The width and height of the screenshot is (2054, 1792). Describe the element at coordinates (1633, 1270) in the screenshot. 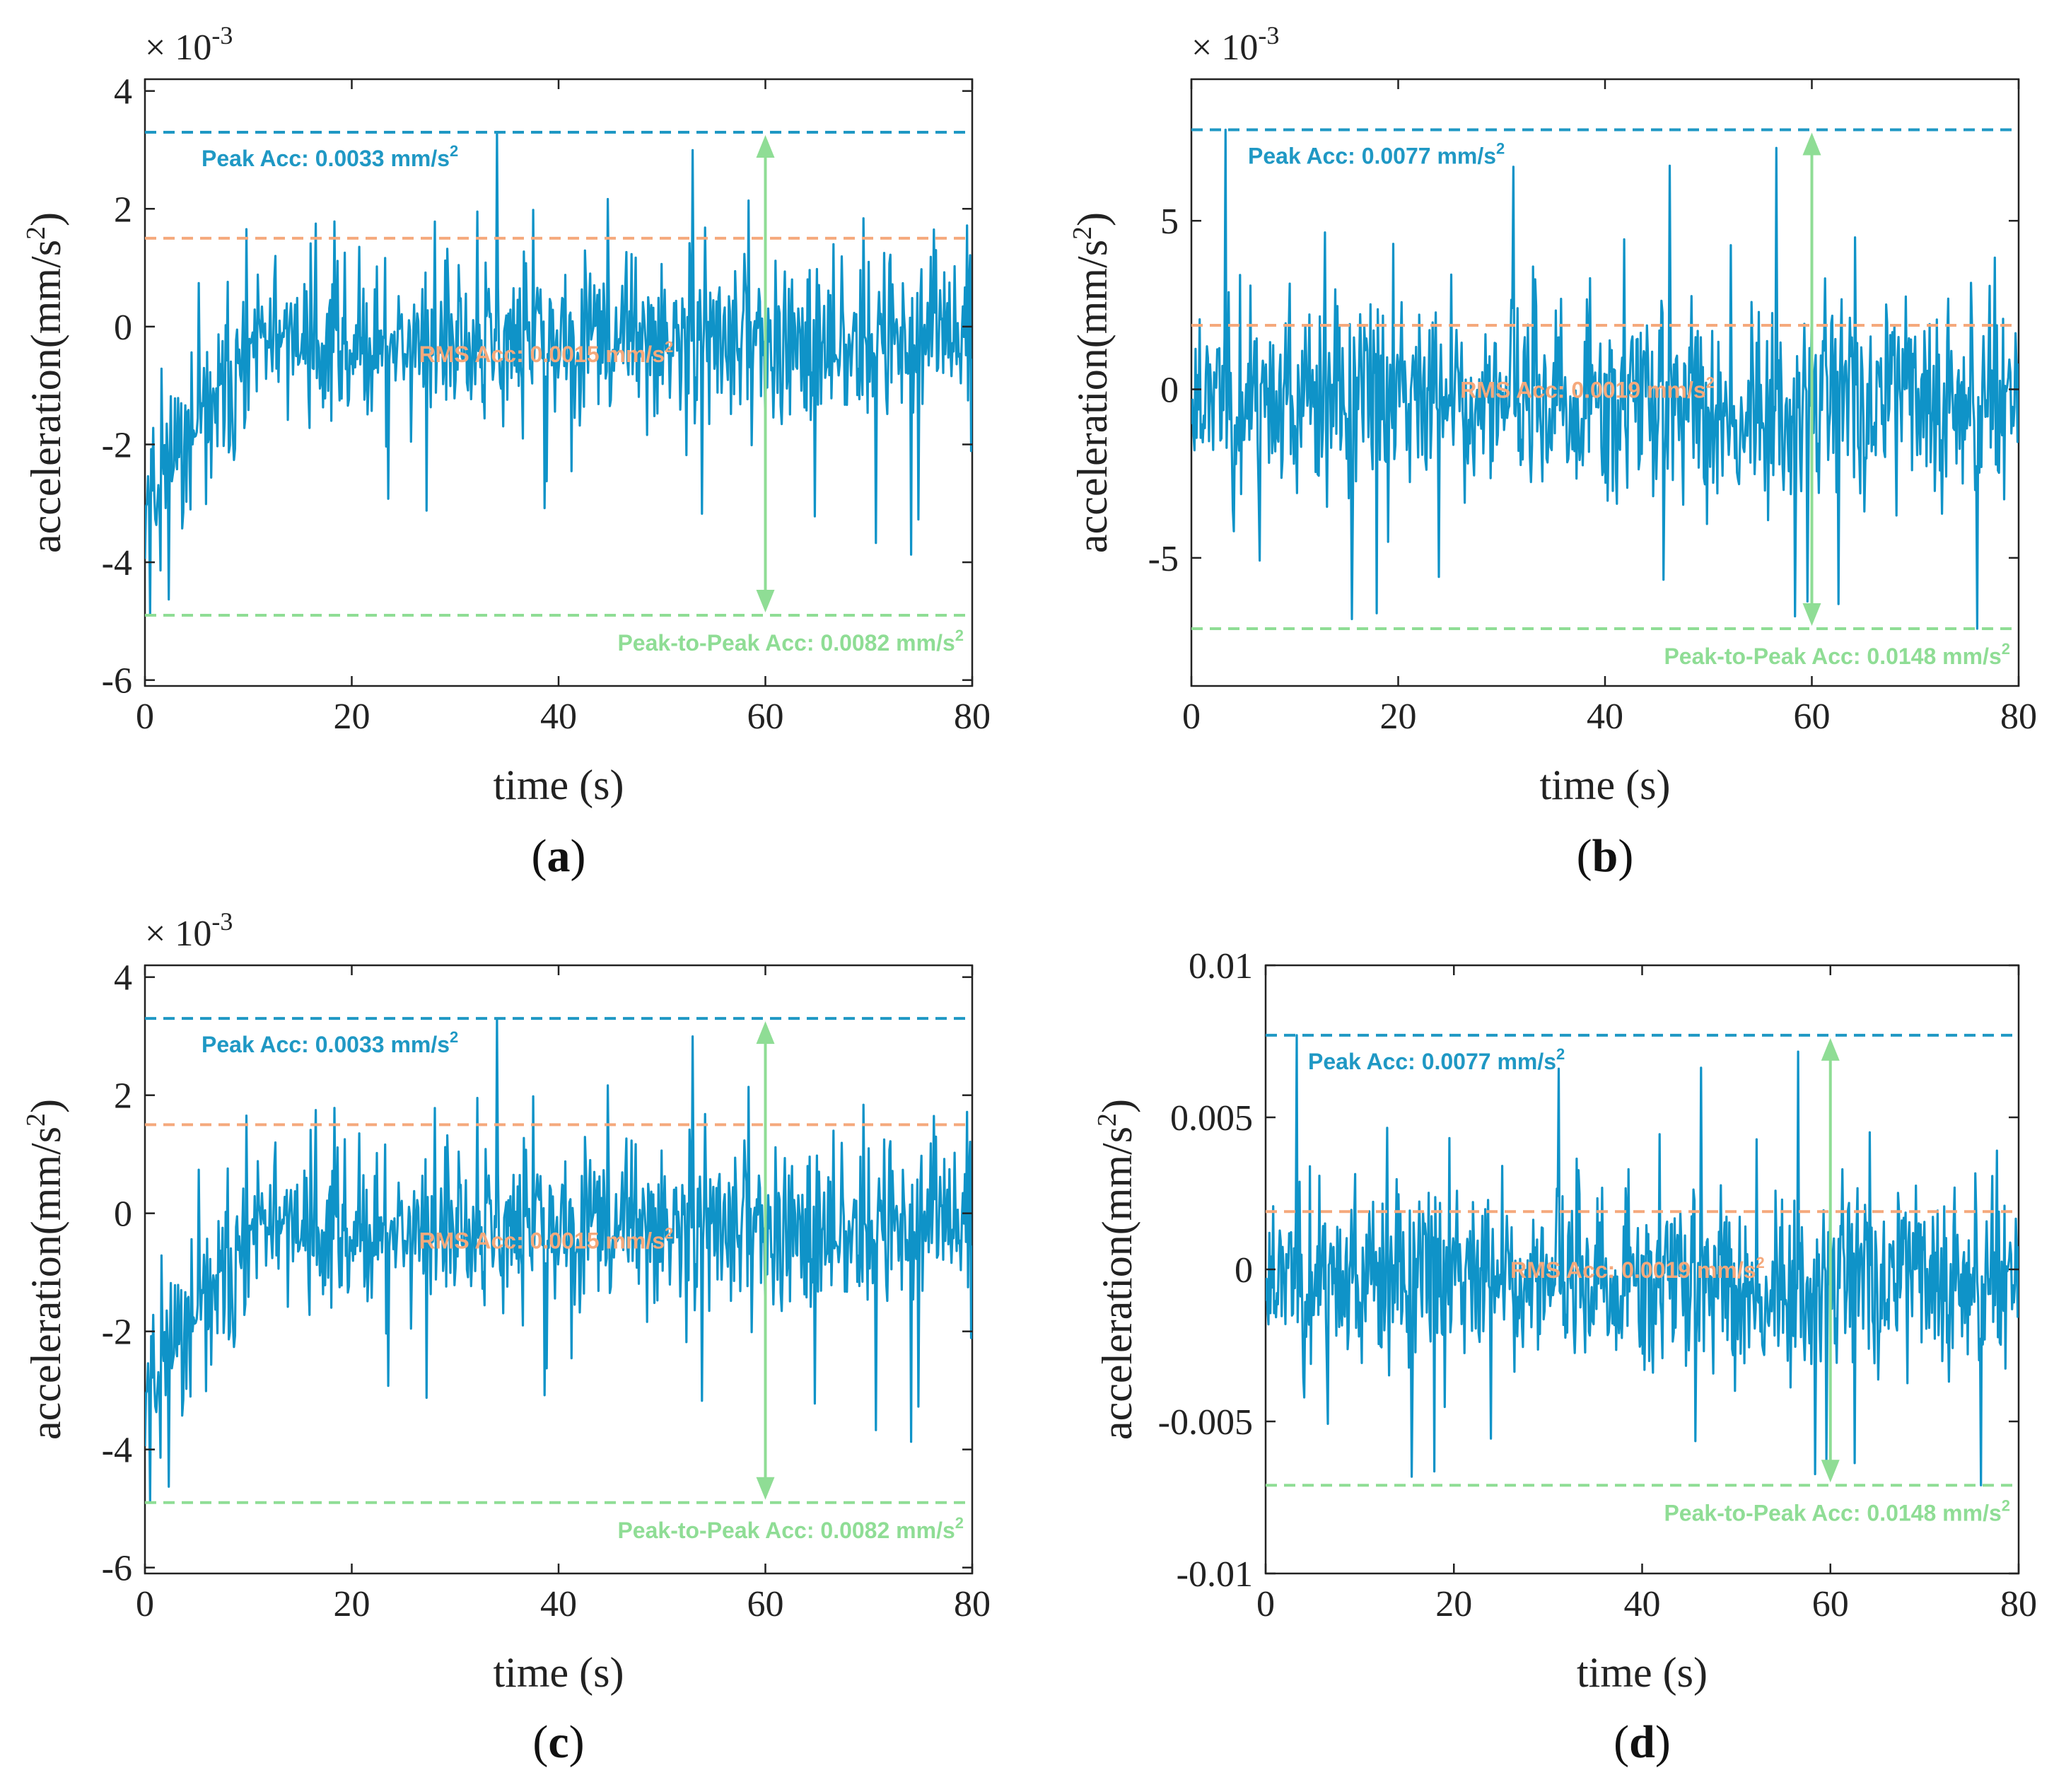

I see `rms-annotation-text: RMS Acc: 0.0019 mm/s` at that location.